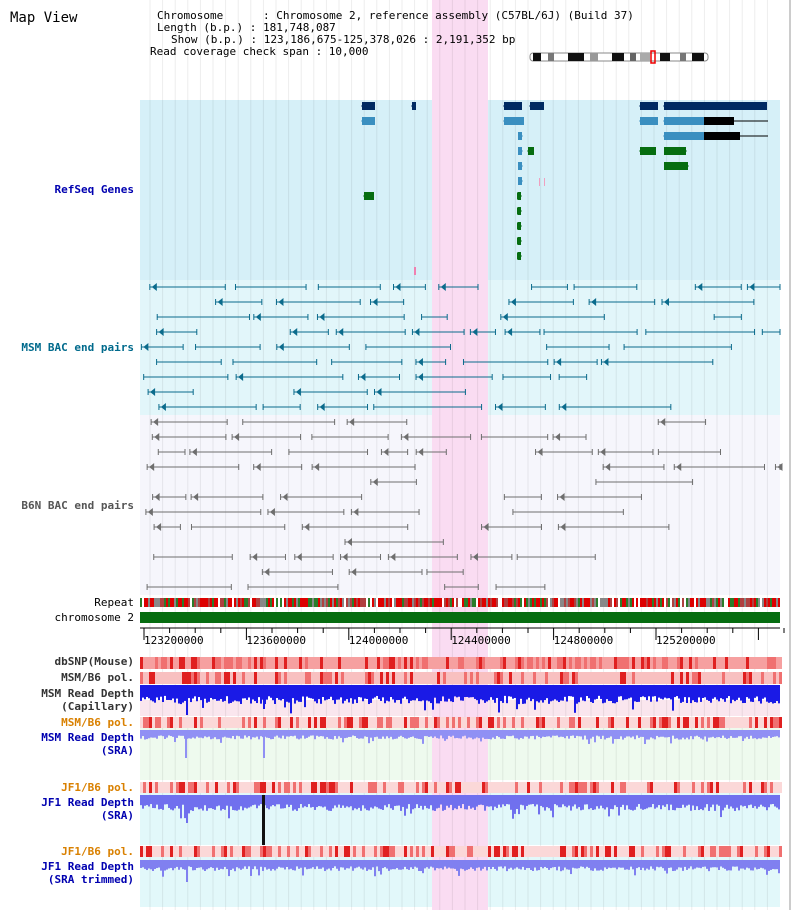  I want to click on bac-end-arrow, so click(363, 377).